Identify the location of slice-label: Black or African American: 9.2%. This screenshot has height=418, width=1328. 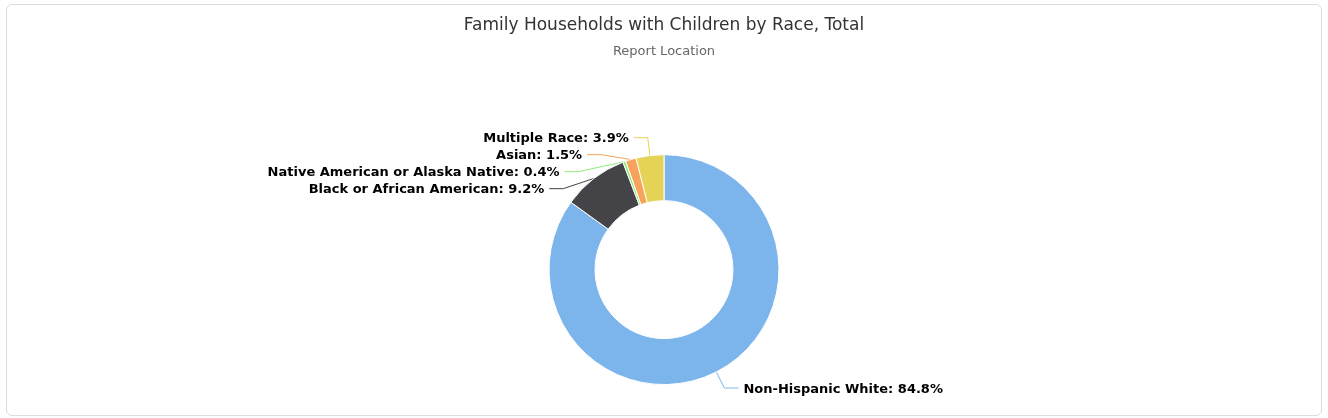
(426, 189).